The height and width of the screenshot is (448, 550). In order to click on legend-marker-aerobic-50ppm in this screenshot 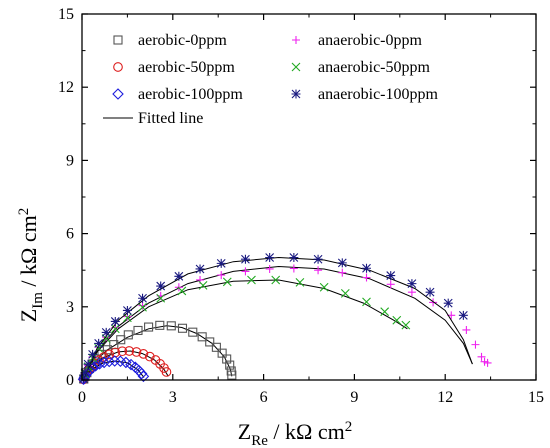, I will do `click(118, 67)`.